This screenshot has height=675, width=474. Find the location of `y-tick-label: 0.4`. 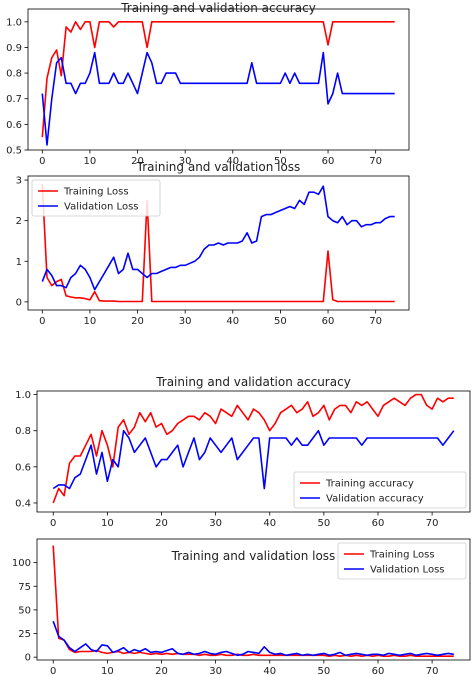

y-tick-label: 0.4 is located at coordinates (23, 503).